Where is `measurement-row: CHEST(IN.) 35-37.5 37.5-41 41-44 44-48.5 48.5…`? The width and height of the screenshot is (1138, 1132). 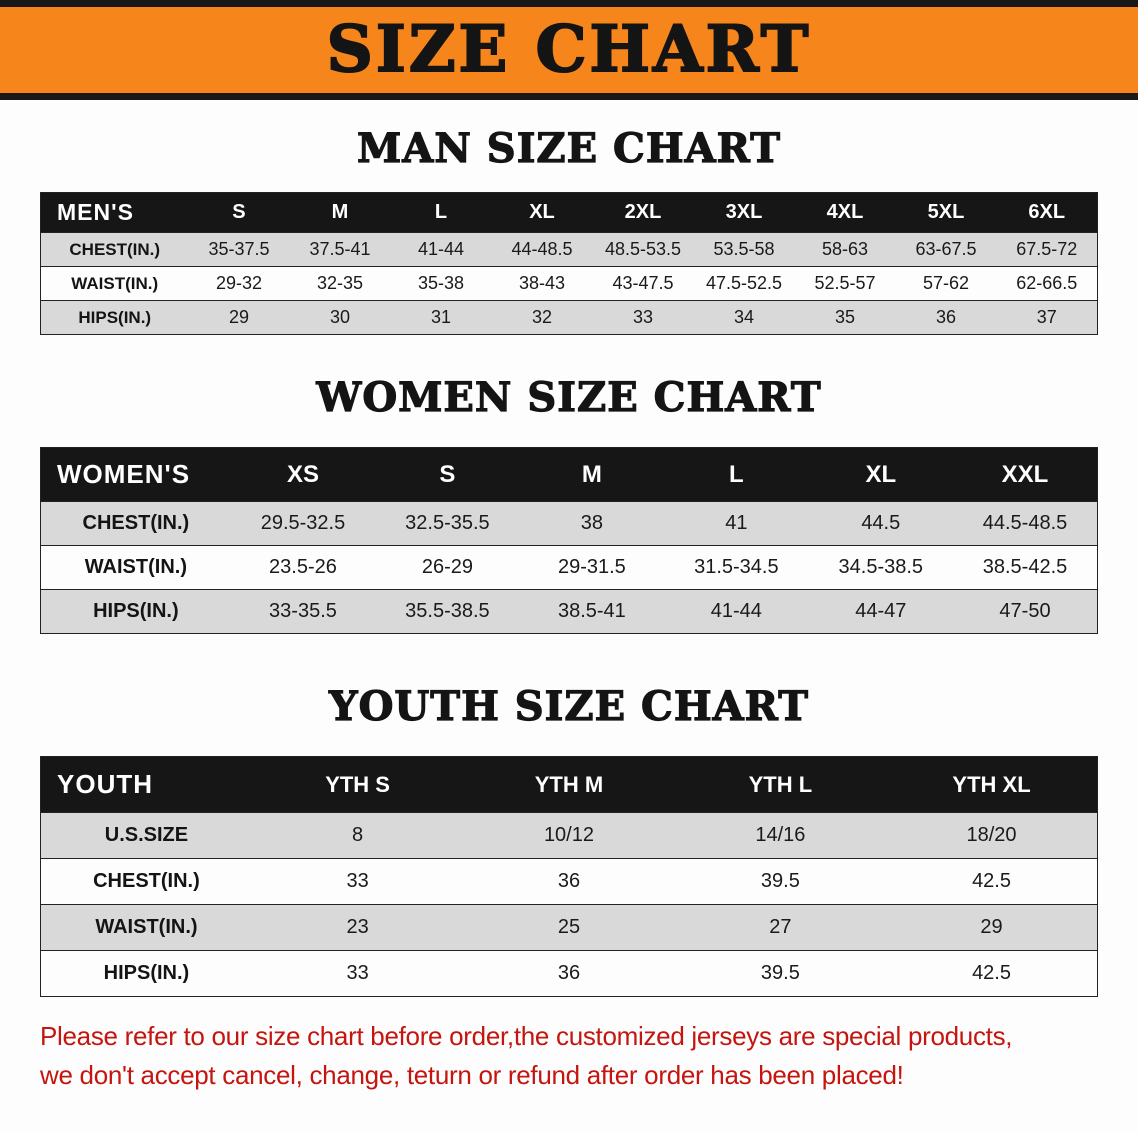
measurement-row: CHEST(IN.) 35-37.5 37.5-41 41-44 44-48.5 48.5… is located at coordinates (569, 249).